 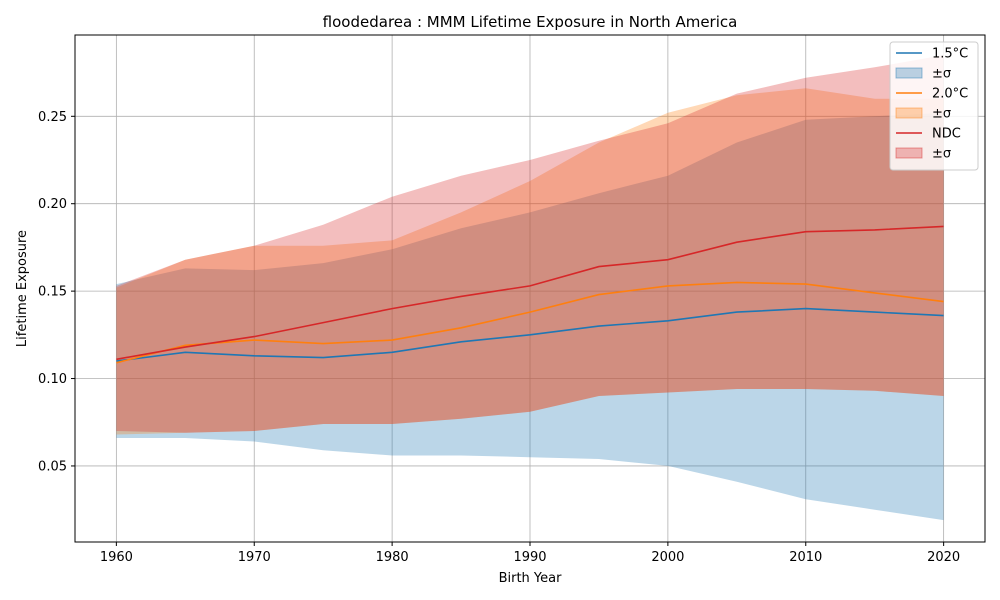 I want to click on y-axis-label: Lifetime Exposure, so click(x=22, y=288).